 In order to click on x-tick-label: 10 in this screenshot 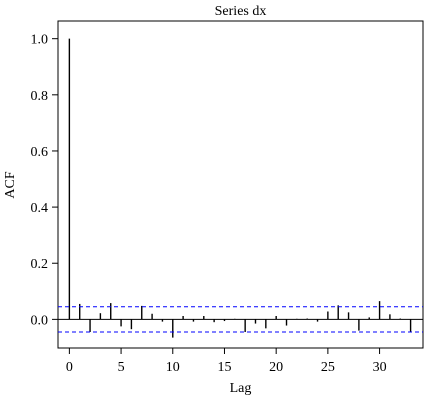, I will do `click(173, 367)`.